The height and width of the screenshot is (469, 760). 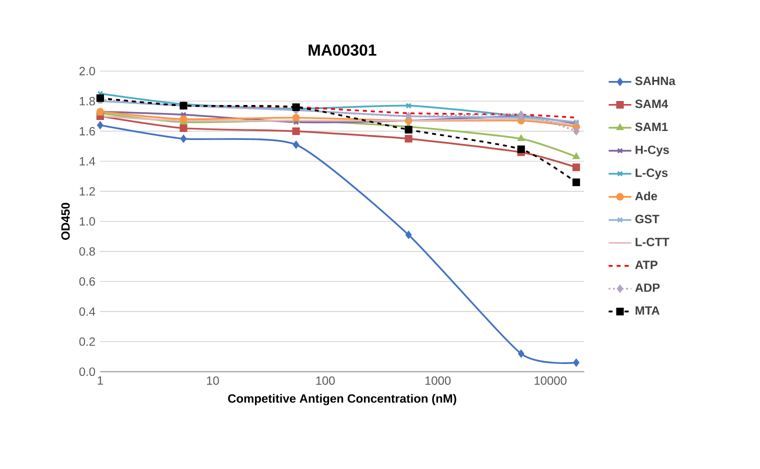 I want to click on y-tick-label: 0.0, so click(x=87, y=372).